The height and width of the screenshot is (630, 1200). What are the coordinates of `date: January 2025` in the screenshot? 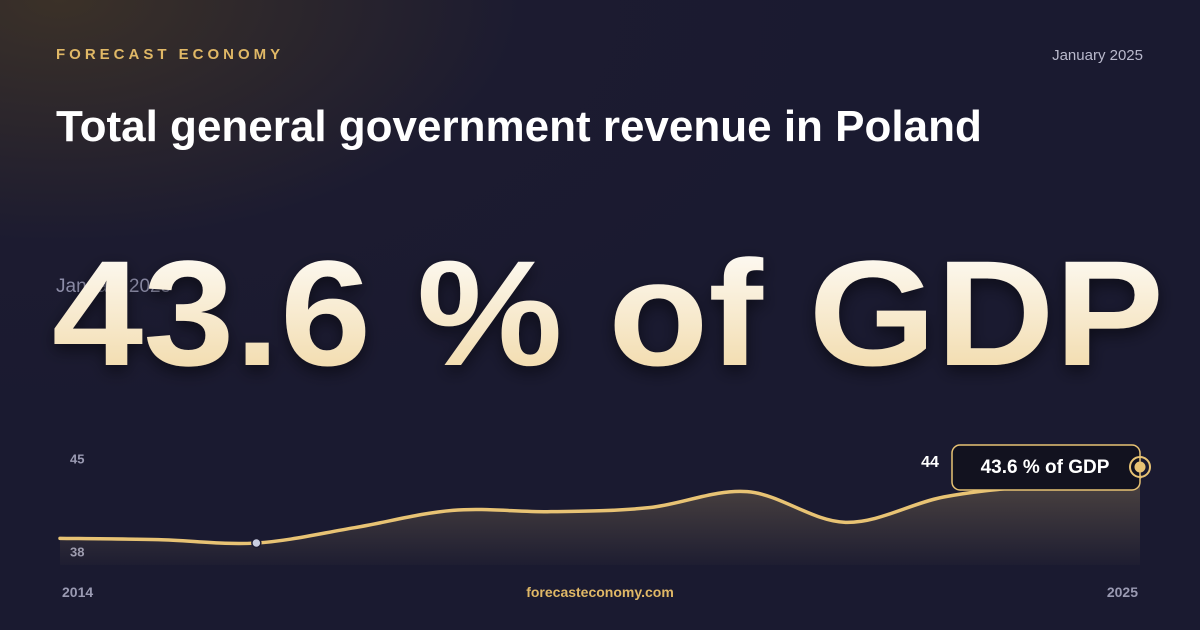 It's located at (1097, 55).